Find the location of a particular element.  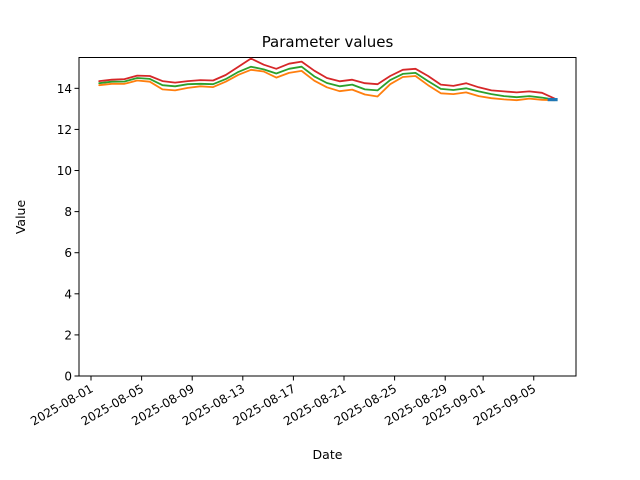

chart-title: Parameter values is located at coordinates (328, 42).